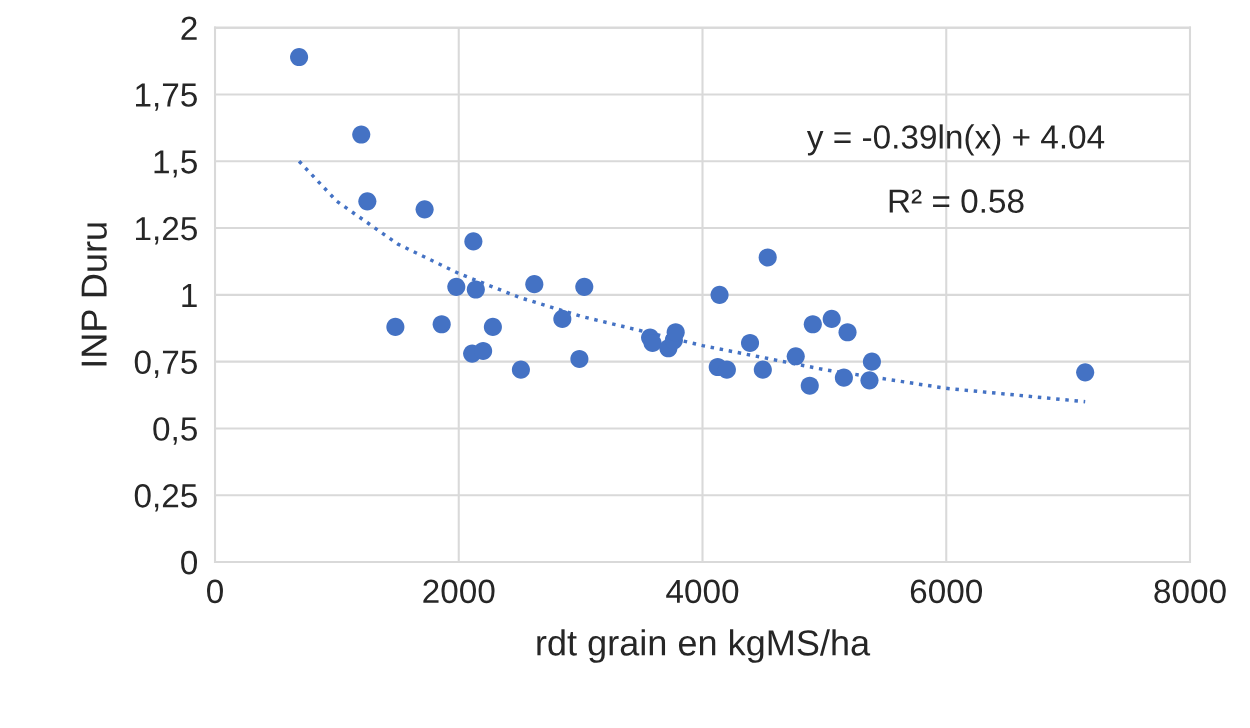 The width and height of the screenshot is (1250, 728). Describe the element at coordinates (459, 591) in the screenshot. I see `x-tick-label: 2000` at that location.